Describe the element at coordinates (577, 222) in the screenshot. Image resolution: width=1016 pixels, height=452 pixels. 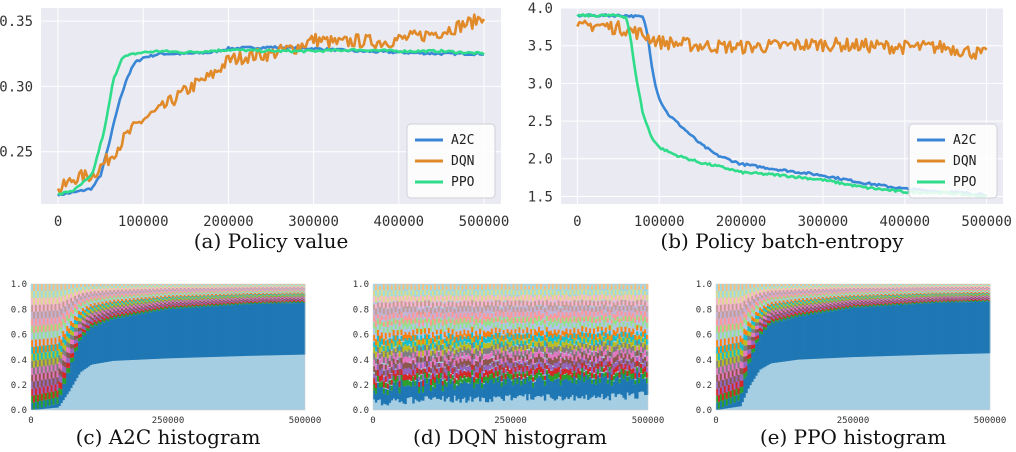
I see `x-tick-label: 0` at that location.